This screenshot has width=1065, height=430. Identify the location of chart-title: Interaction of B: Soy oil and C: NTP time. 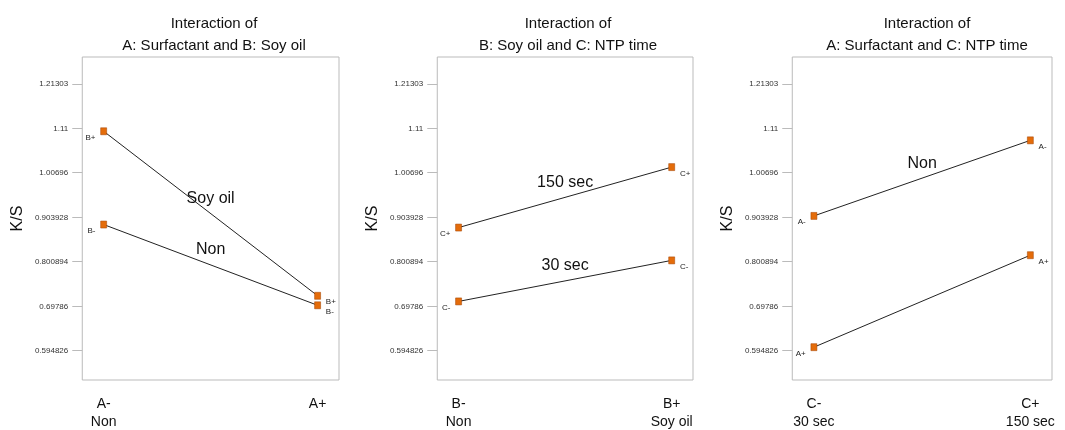
(568, 33).